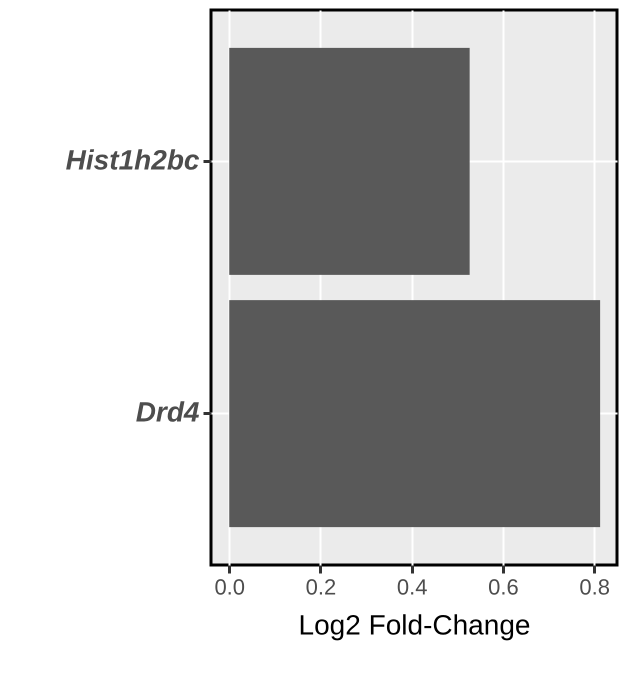  I want to click on y-tick-label: Drd4, so click(168, 412).